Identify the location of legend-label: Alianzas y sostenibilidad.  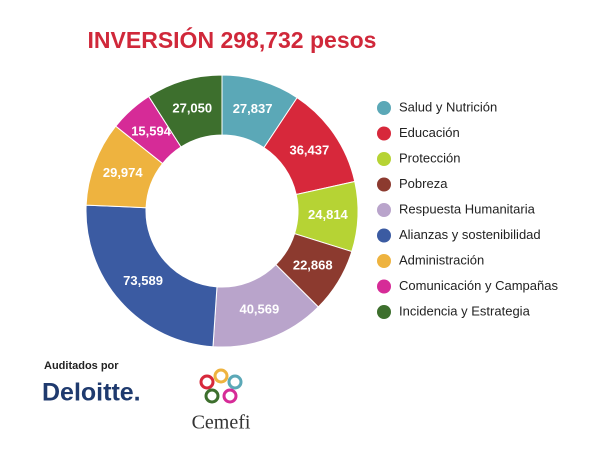
(470, 234).